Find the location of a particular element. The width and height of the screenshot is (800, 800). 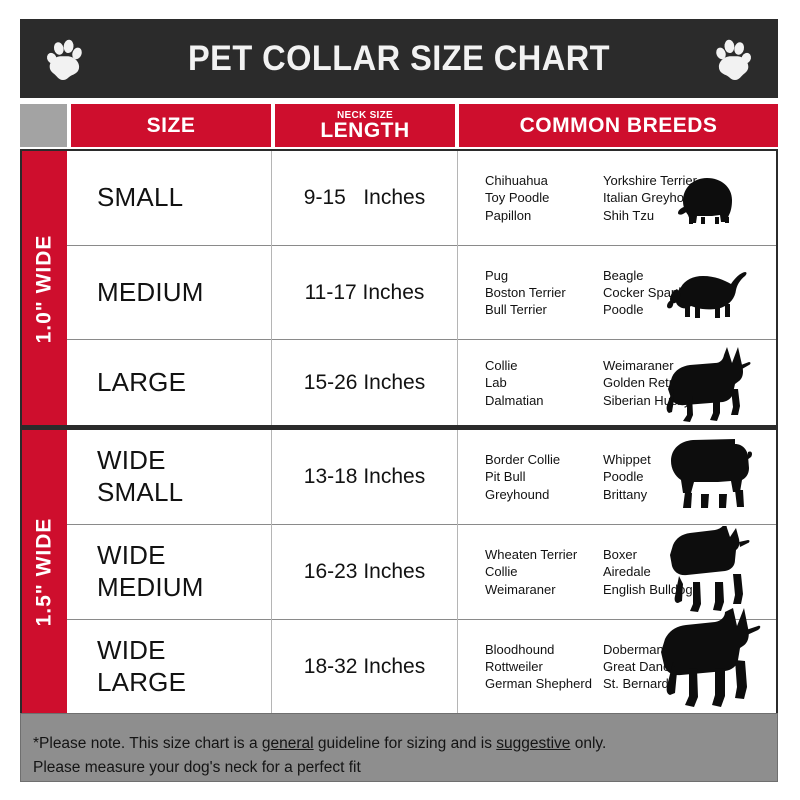

breed-list-column-1: Border Collie Pit Bull Greyhound is located at coordinates (523, 477).